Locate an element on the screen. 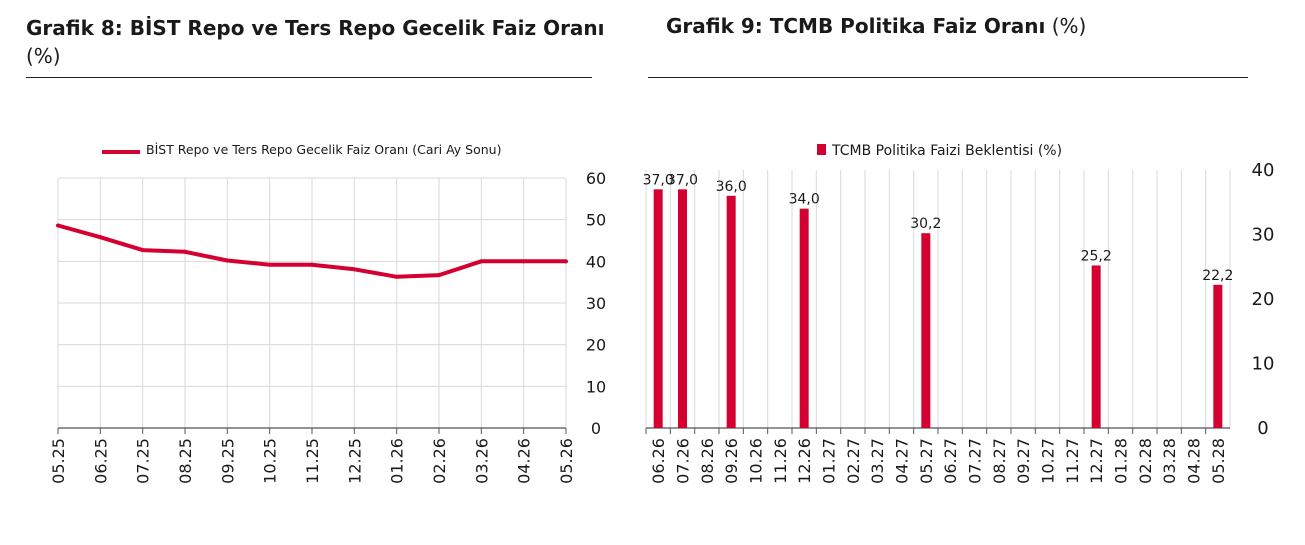 This screenshot has height=545, width=1305. chart-8-x-tick-label: 06.25 is located at coordinates (100, 461).